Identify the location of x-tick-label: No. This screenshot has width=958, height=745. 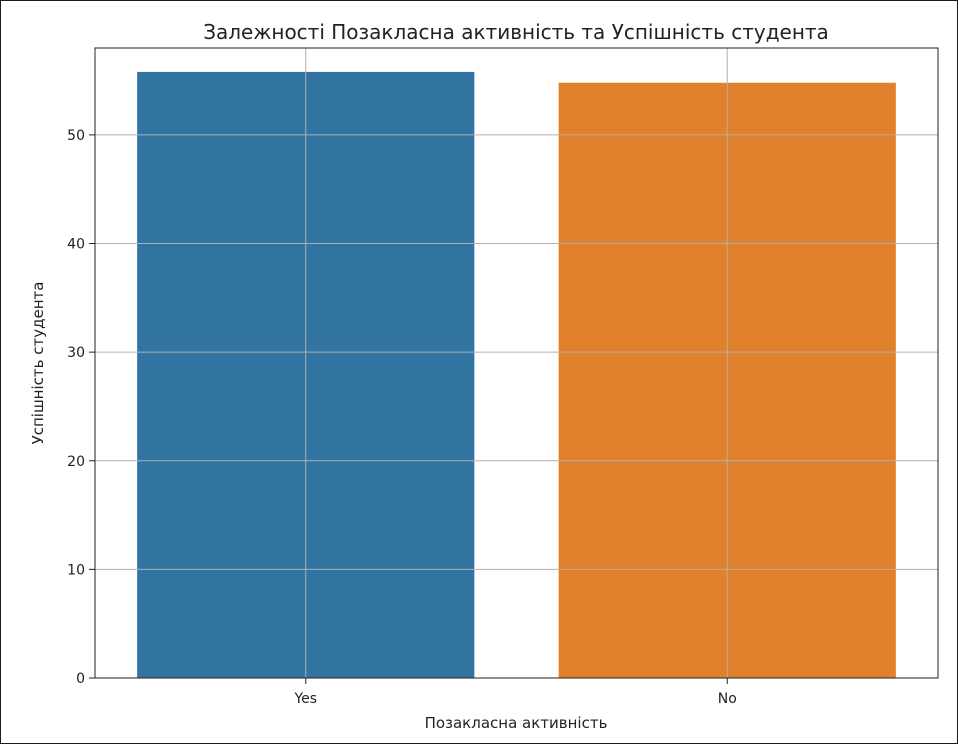
(727, 699).